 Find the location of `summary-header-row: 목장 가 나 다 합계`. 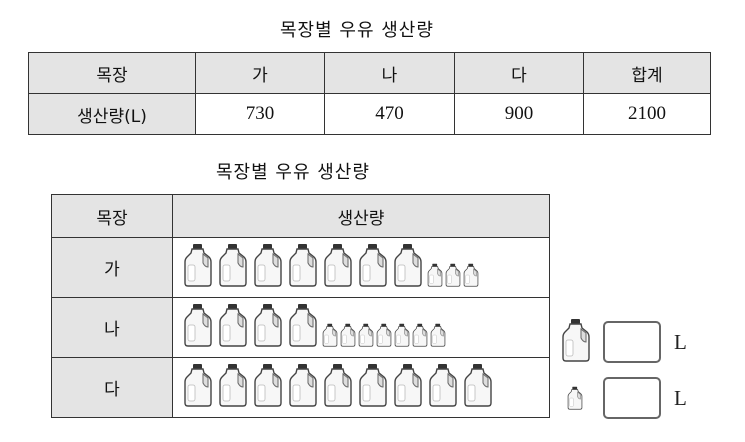

summary-header-row: 목장 가 나 다 합계 is located at coordinates (369, 73).